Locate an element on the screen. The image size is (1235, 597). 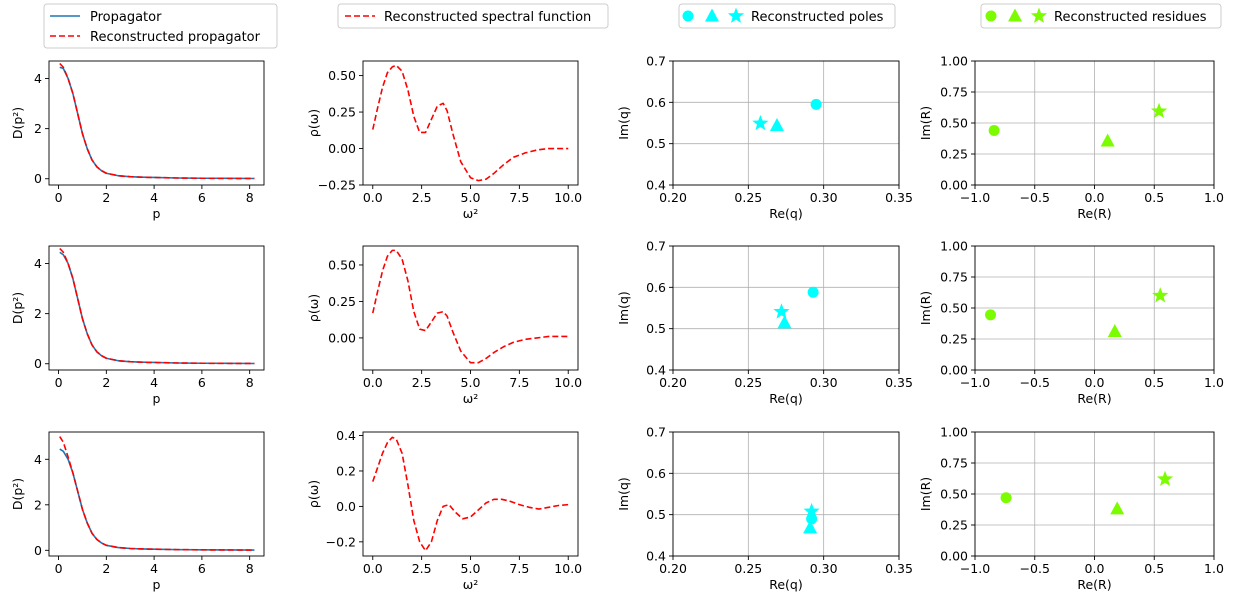
legend-label-spectral: Reconstructed spectral function is located at coordinates (487, 17).